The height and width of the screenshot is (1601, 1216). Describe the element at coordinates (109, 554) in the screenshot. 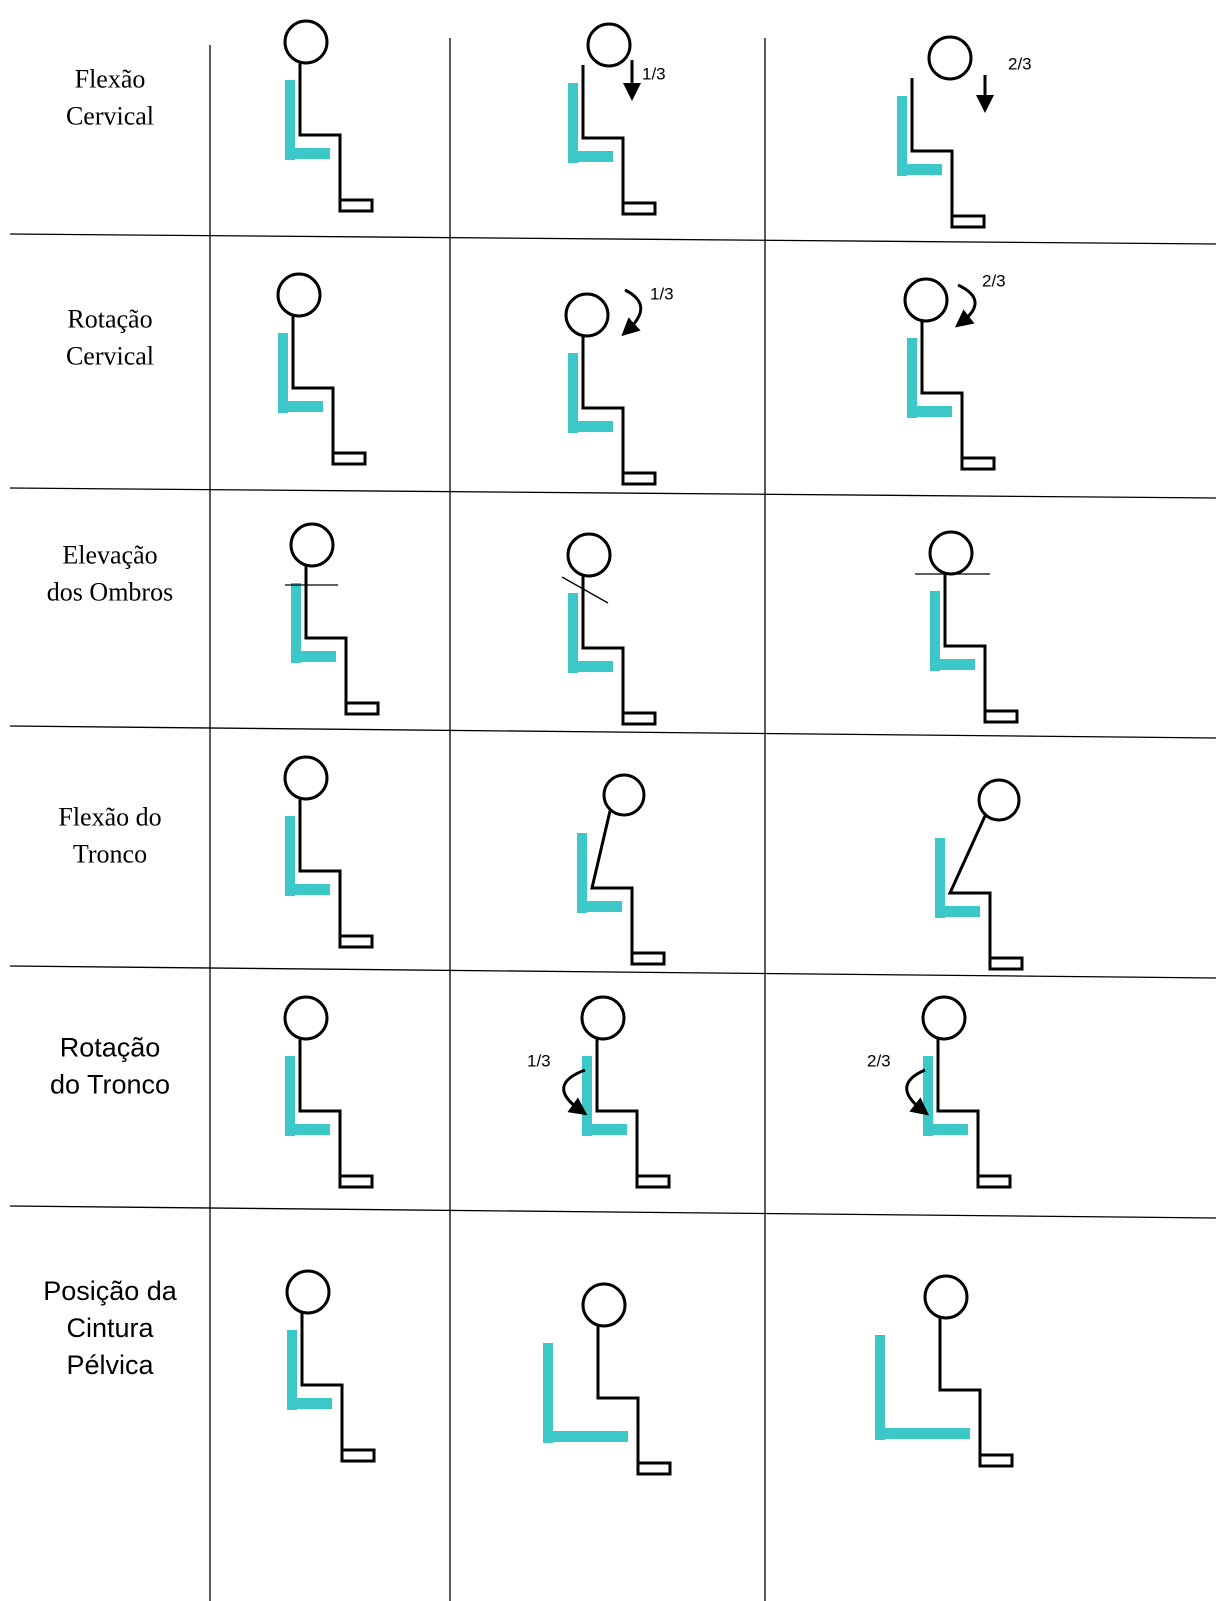

I see `row-label: Elevação` at that location.